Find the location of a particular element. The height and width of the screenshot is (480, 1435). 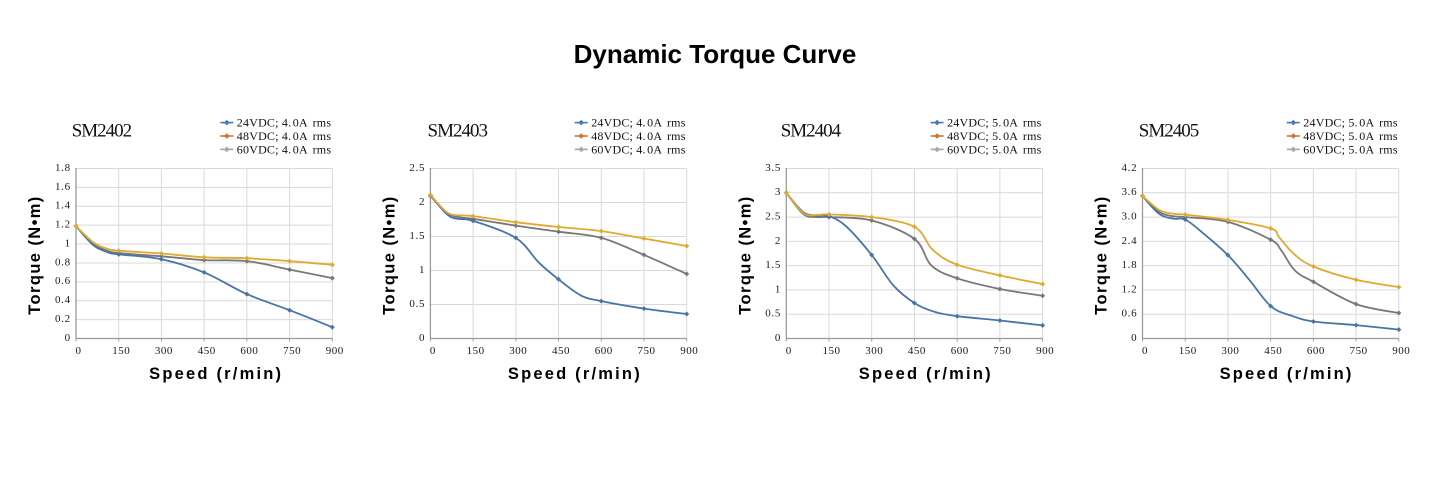

svg-text: 3 is located at coordinates (778, 192).